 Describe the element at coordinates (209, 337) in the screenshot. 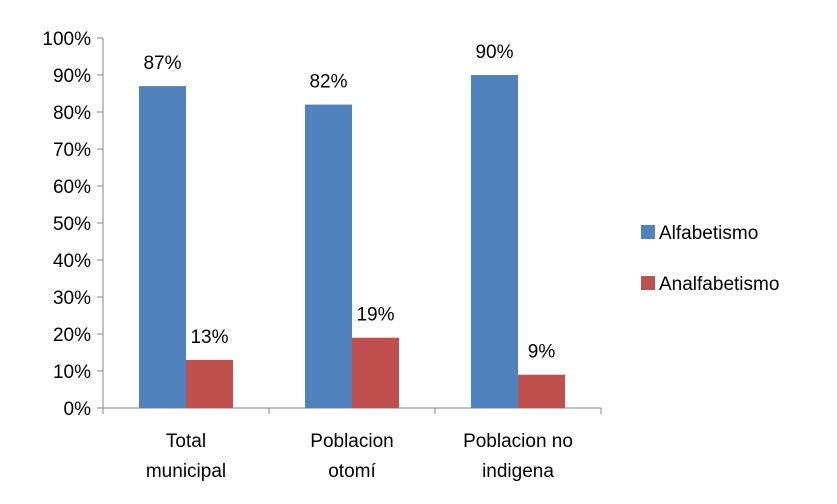

I see `data-label: 13%` at that location.